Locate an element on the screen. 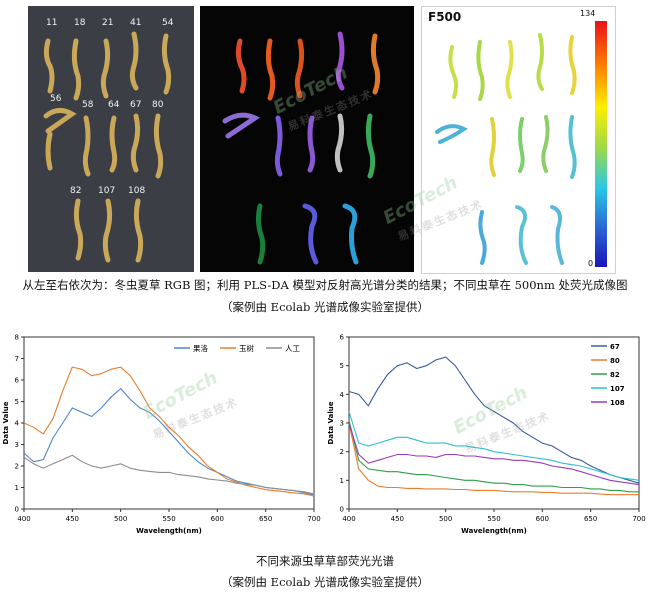 The width and height of the screenshot is (650, 593). specimen-label: 82 is located at coordinates (76, 191).